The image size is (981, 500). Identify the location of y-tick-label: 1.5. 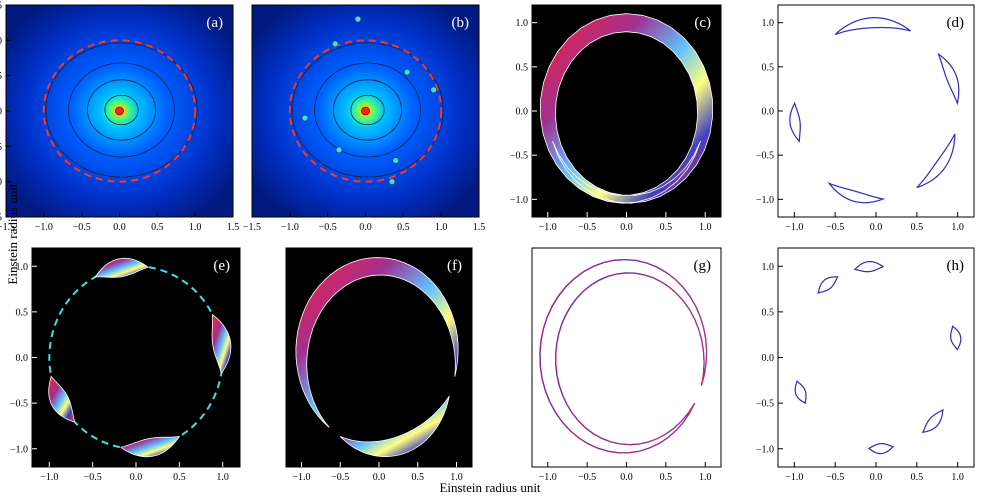
(1, 6).